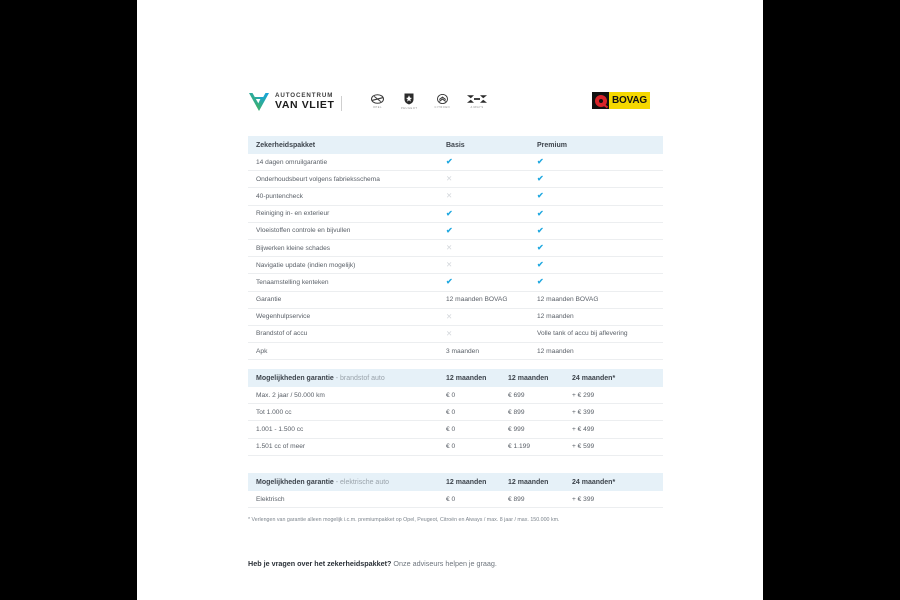 This screenshot has height=600, width=900. I want to click on hero-subtitle: Personenauto occasion, so click(450, 56).